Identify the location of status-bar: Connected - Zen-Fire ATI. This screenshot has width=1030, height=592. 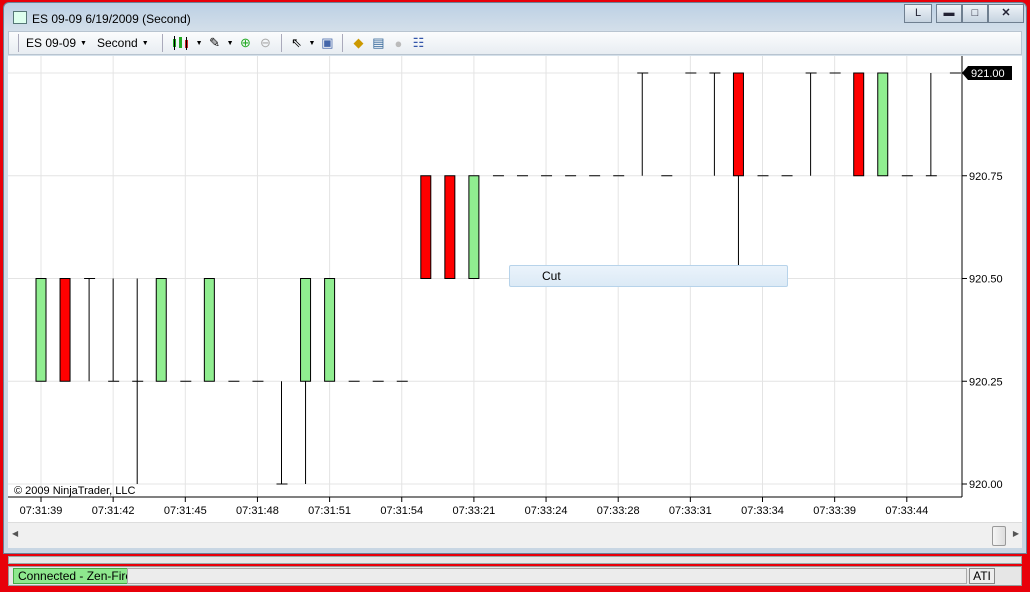
(515, 576).